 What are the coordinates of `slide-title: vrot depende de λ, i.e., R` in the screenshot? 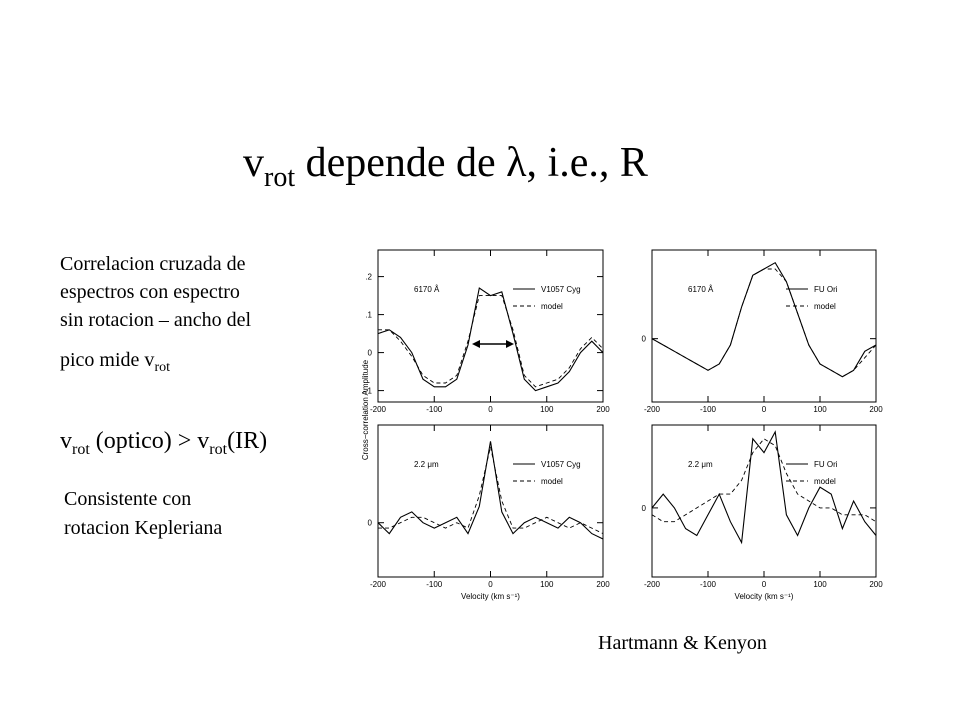 It's located at (445, 166).